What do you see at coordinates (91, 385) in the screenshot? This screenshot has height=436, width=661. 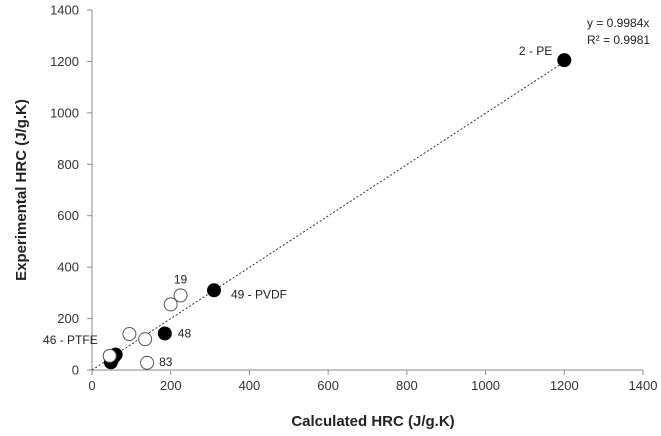 I see `x-tick-label: 0` at bounding box center [91, 385].